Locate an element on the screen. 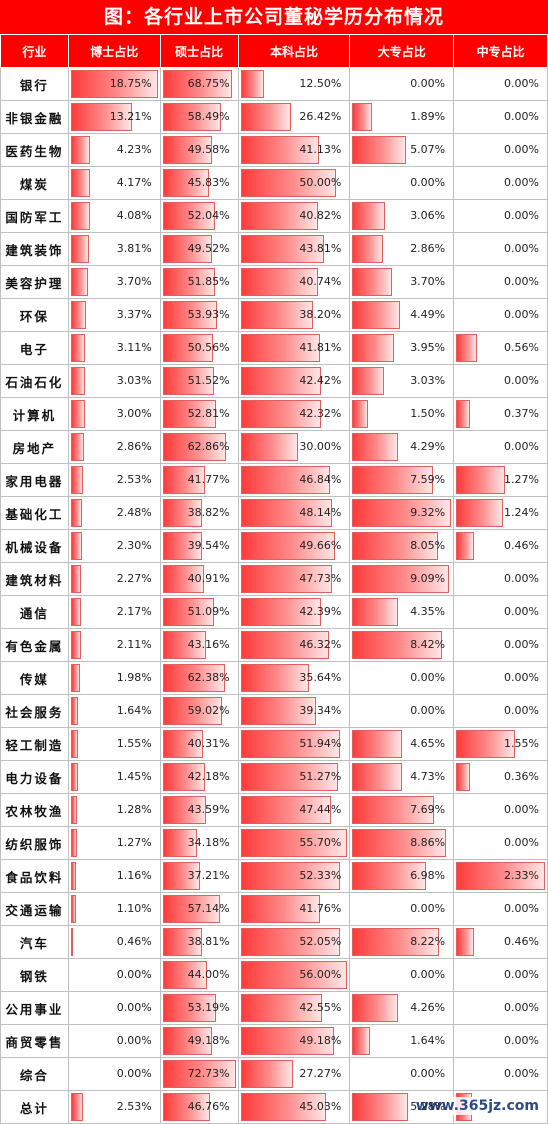 This screenshot has height=1124, width=548. data-label: 4.17% is located at coordinates (134, 182).